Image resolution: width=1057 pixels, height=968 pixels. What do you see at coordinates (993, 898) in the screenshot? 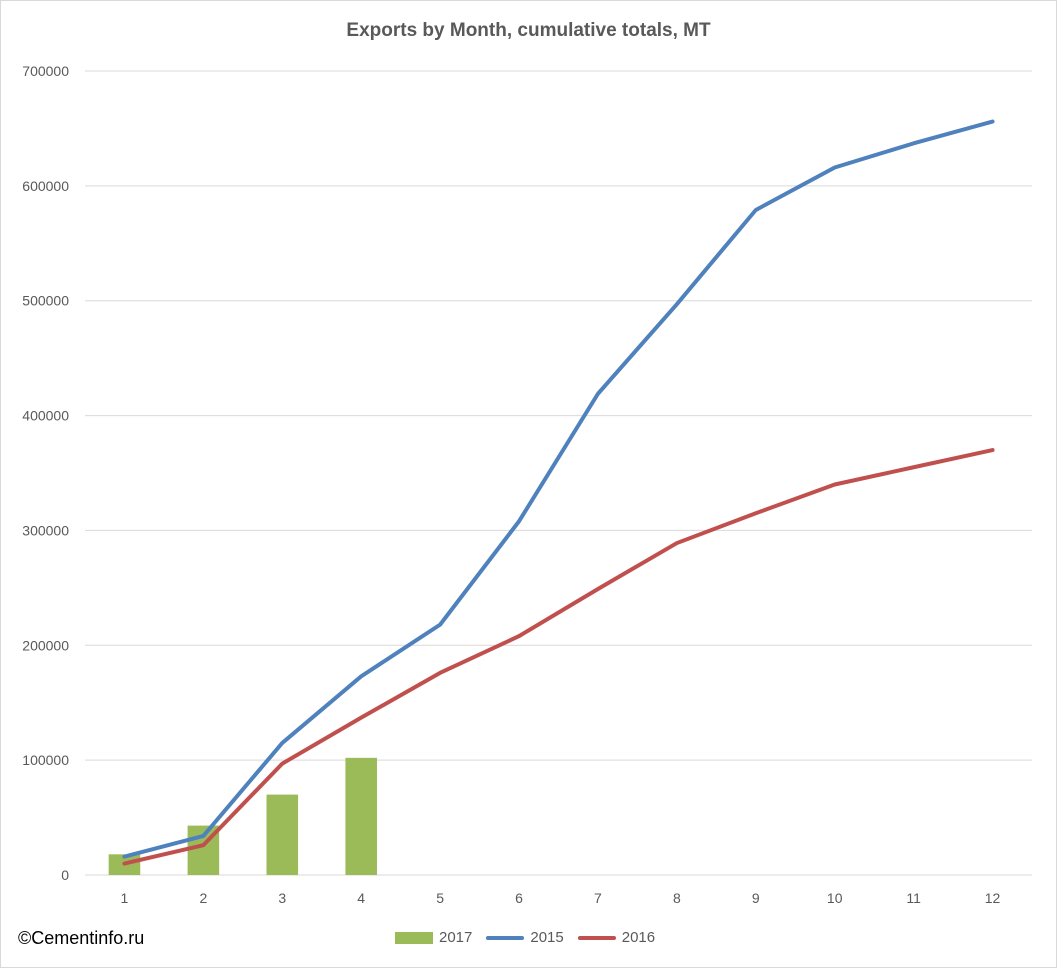
I see `x-tick-label: 12` at bounding box center [993, 898].